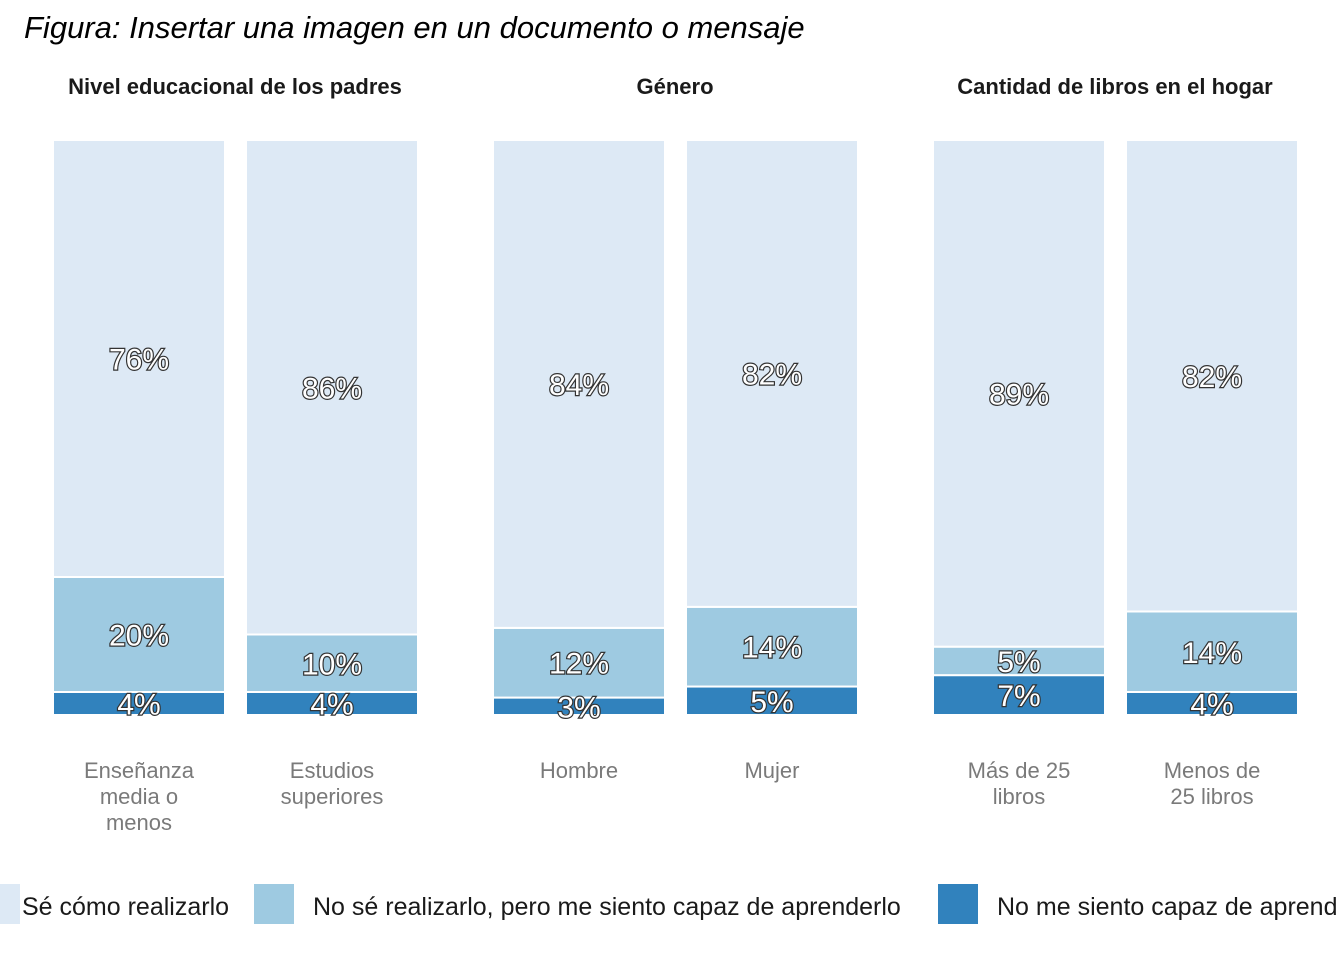 Image resolution: width=1344 pixels, height=960 pixels. Describe the element at coordinates (139, 770) in the screenshot. I see `category-label-ensenanza-media-o-menos-line-1: Enseñanza` at that location.